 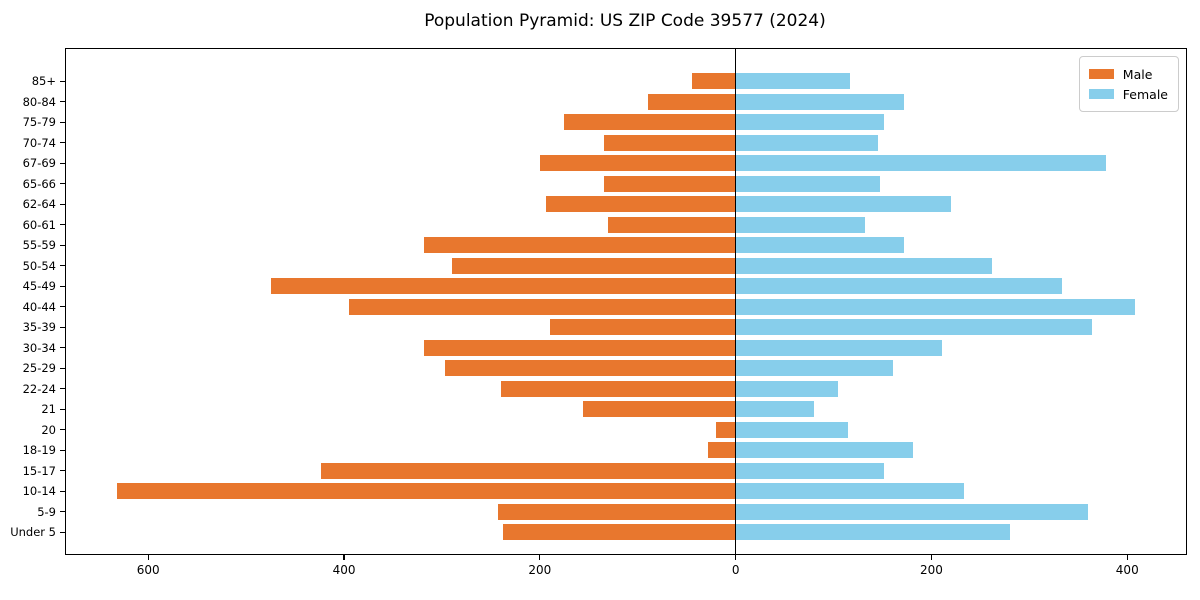 I want to click on x-axis-label-600-left: 600, so click(x=148, y=570).